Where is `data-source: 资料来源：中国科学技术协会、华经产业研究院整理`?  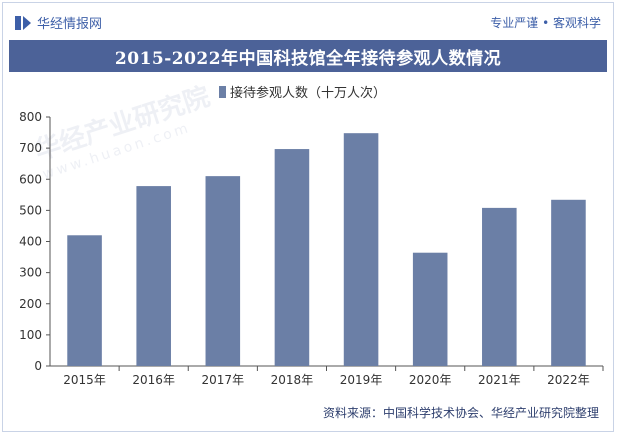 data-source: 资料来源：中国科学技术协会、华经产业研究院整理 is located at coordinates (460, 413).